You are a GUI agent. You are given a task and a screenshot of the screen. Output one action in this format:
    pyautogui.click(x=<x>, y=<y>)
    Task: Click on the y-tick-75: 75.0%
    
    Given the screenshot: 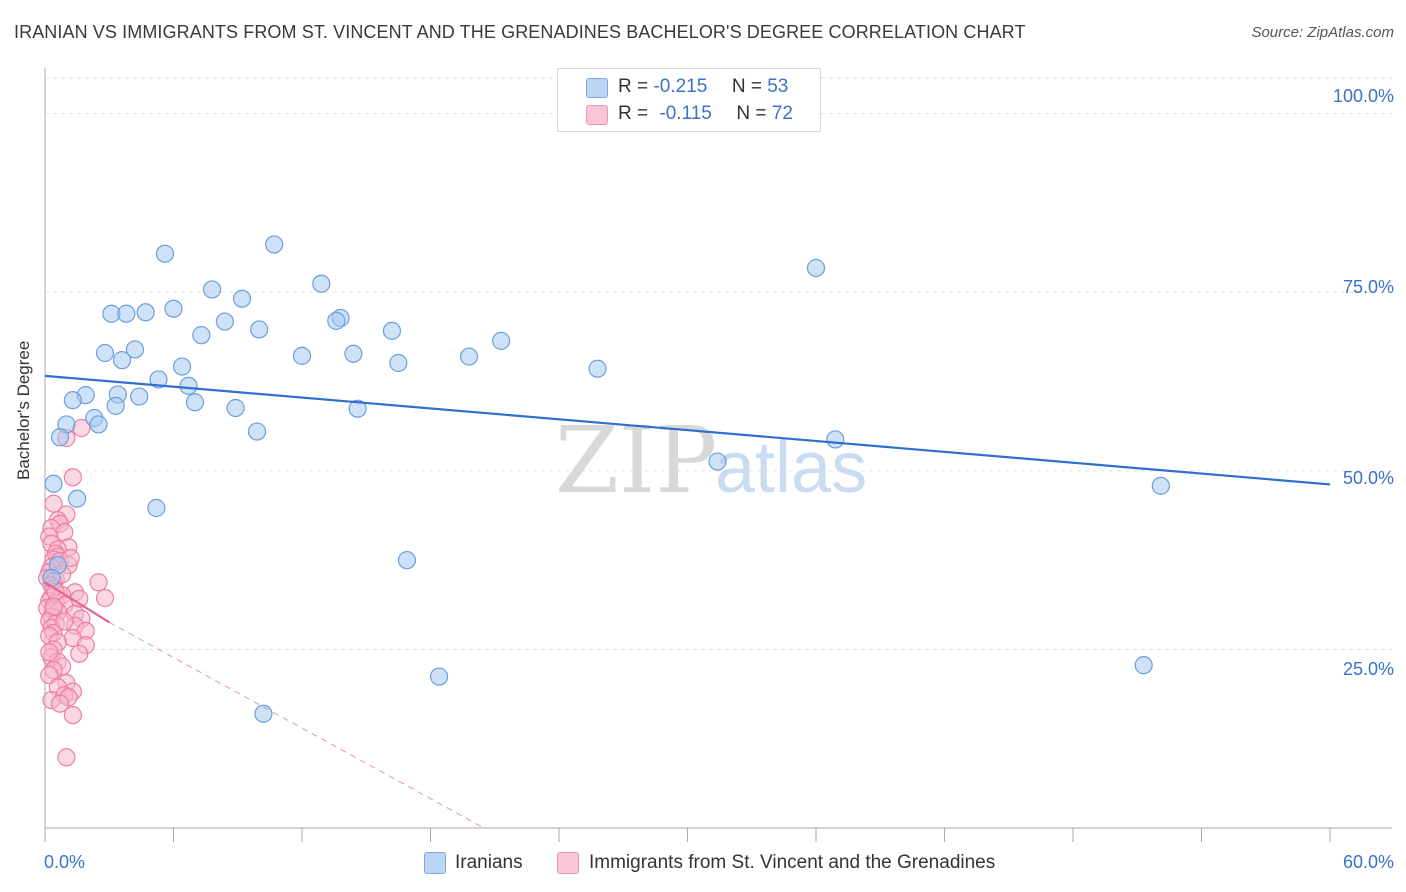 What is the action you would take?
    pyautogui.click(x=1368, y=287)
    